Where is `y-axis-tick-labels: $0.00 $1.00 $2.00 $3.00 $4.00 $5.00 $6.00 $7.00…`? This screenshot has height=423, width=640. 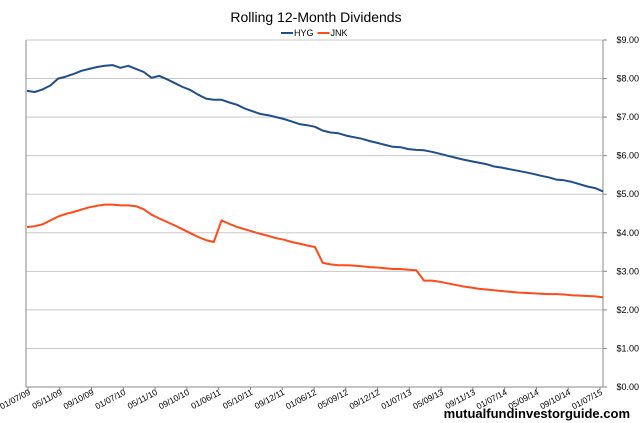 y-axis-tick-labels: $0.00 $1.00 $2.00 $3.00 $4.00 $5.00 $6.00 $7.00… is located at coordinates (627, 213).